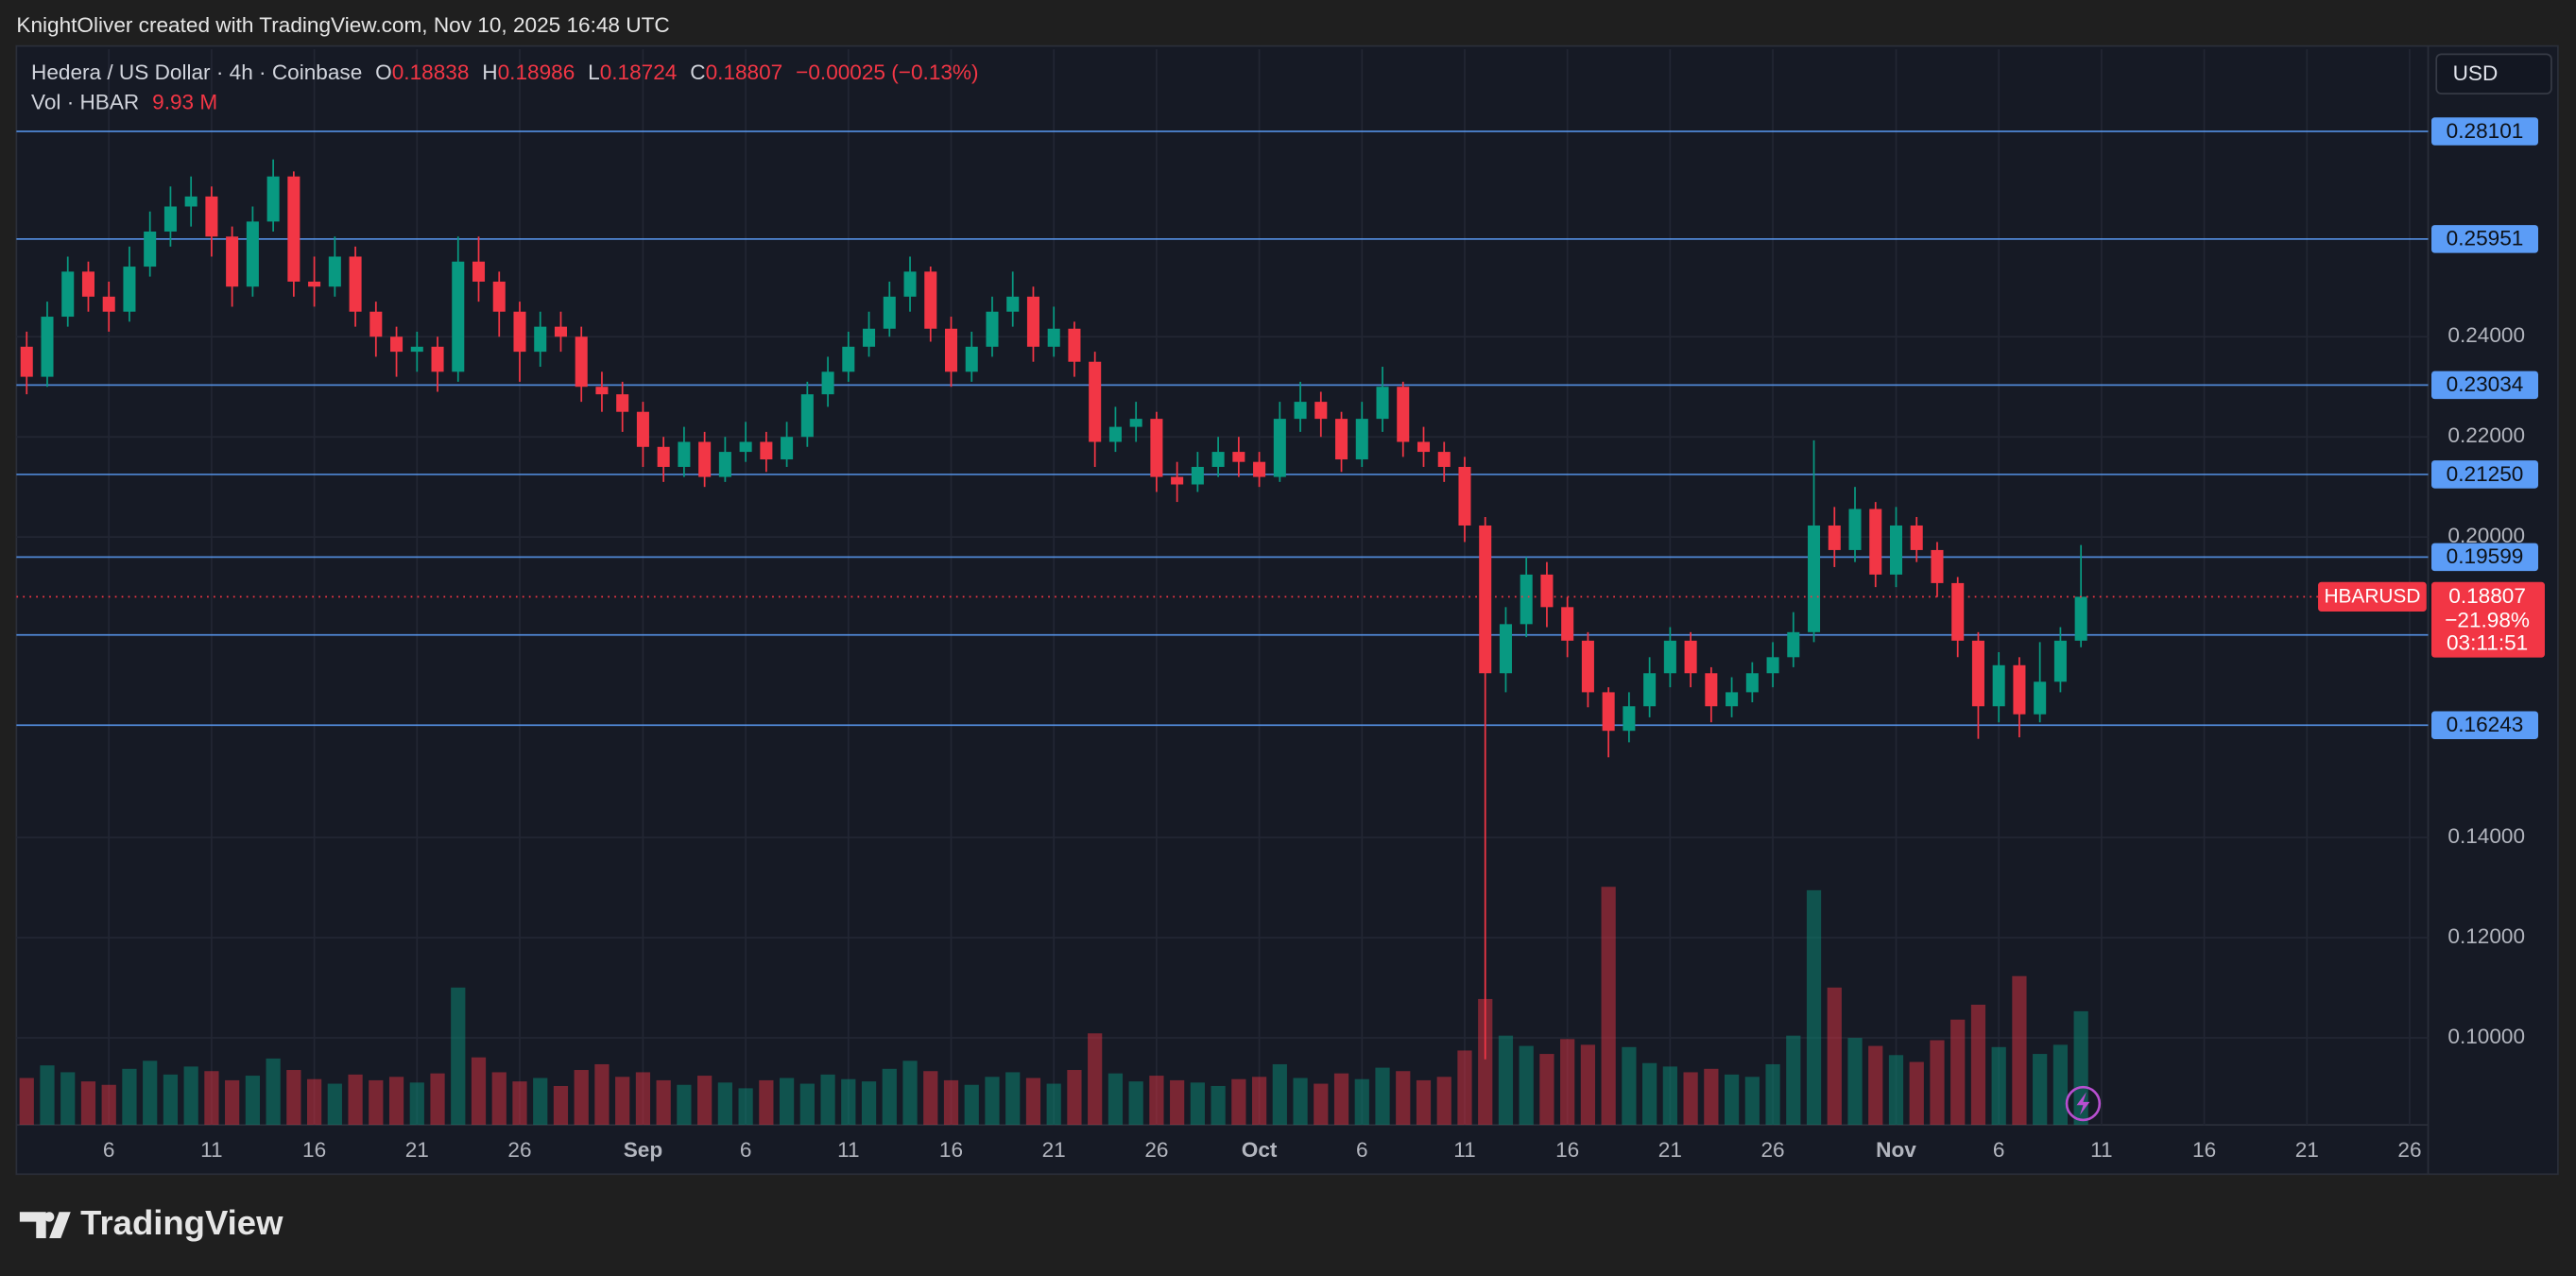  What do you see at coordinates (196, 72) in the screenshot?
I see `legend-title: Hedera / US Dollar · 4h · Coinbase` at bounding box center [196, 72].